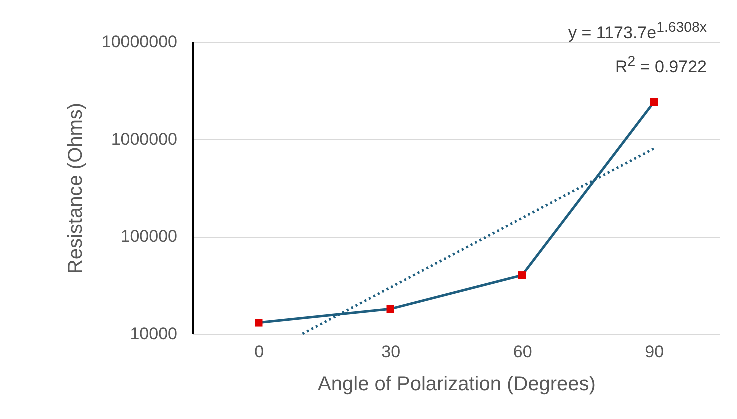 The width and height of the screenshot is (737, 419). What do you see at coordinates (259, 352) in the screenshot?
I see `x-tick-label: 0` at bounding box center [259, 352].